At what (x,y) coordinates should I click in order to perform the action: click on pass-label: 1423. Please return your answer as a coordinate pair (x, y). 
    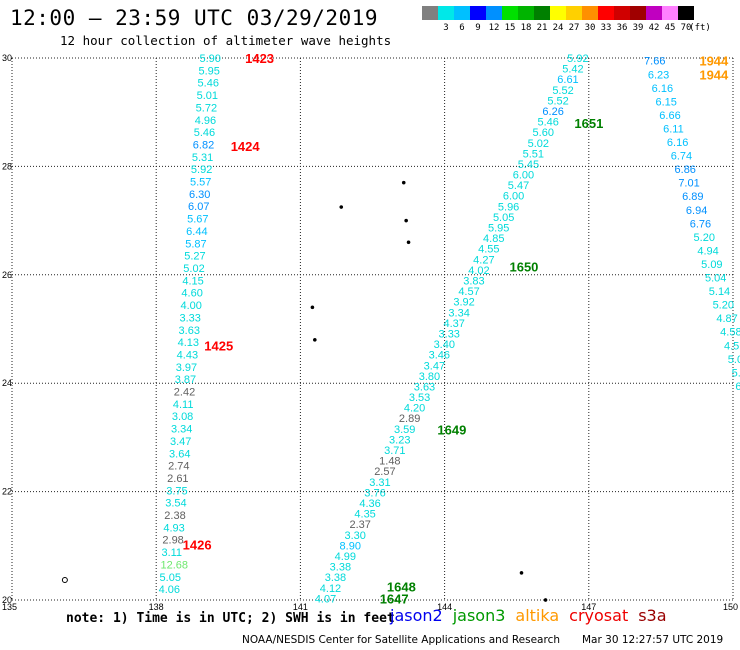
    Looking at the image, I should click on (259, 58).